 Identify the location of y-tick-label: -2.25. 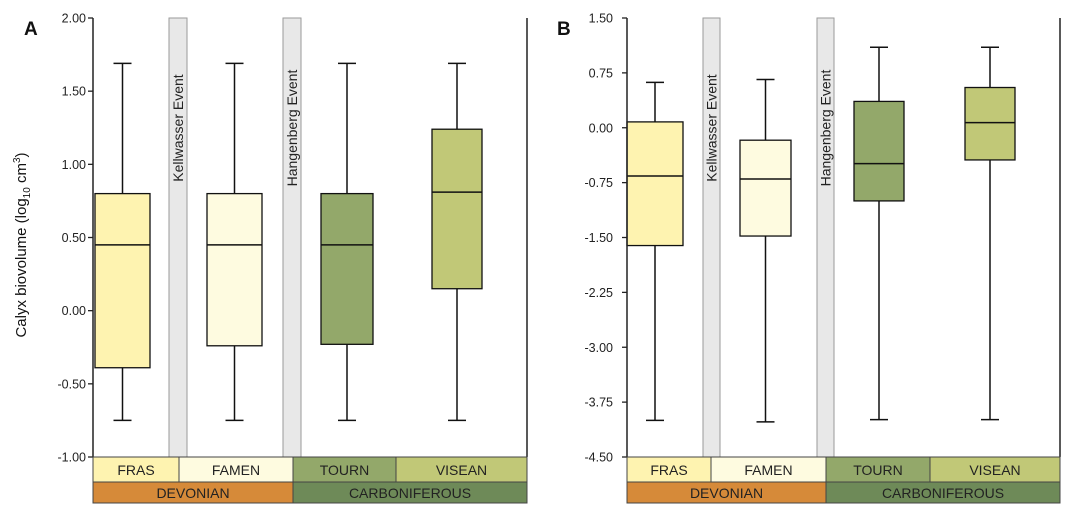
(599, 293).